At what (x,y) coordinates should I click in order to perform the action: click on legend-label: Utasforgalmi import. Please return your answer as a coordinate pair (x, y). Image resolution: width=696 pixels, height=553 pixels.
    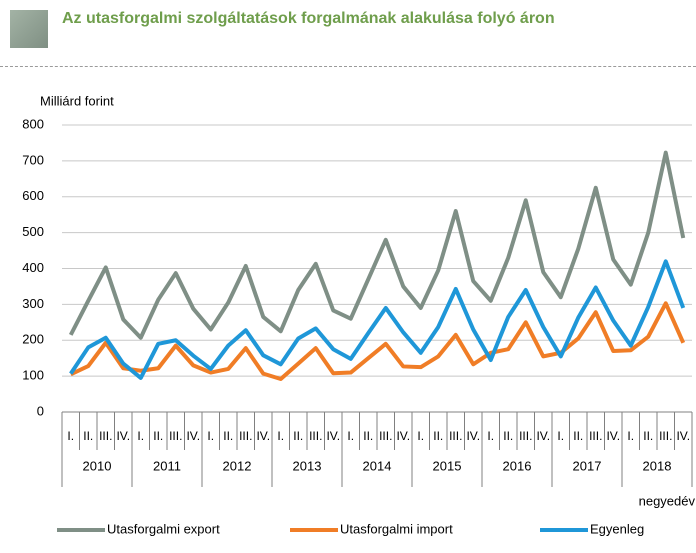
    Looking at the image, I should click on (396, 528).